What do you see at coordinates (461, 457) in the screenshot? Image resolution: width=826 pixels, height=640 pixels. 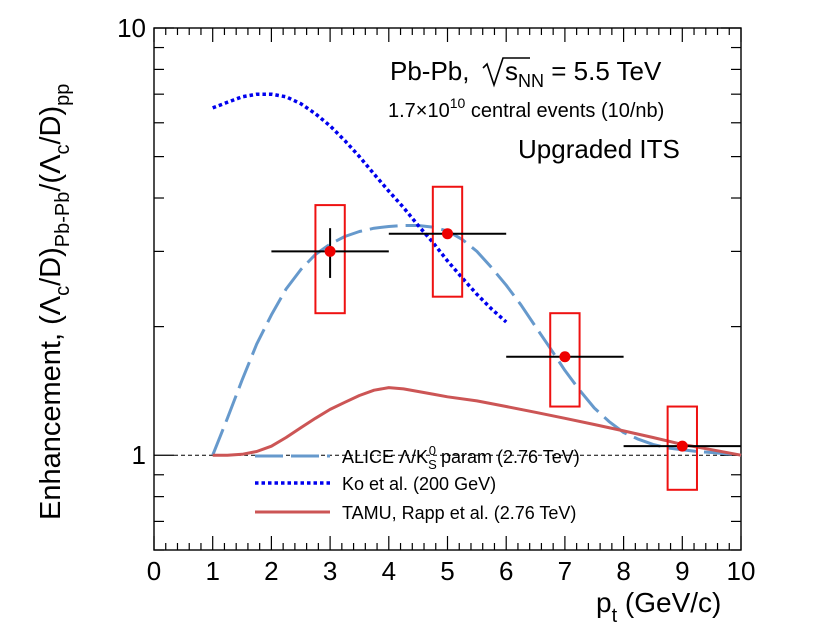 I see `legend-label-alice: ALICE Λ/KS0 param (2.76 TeV)` at bounding box center [461, 457].